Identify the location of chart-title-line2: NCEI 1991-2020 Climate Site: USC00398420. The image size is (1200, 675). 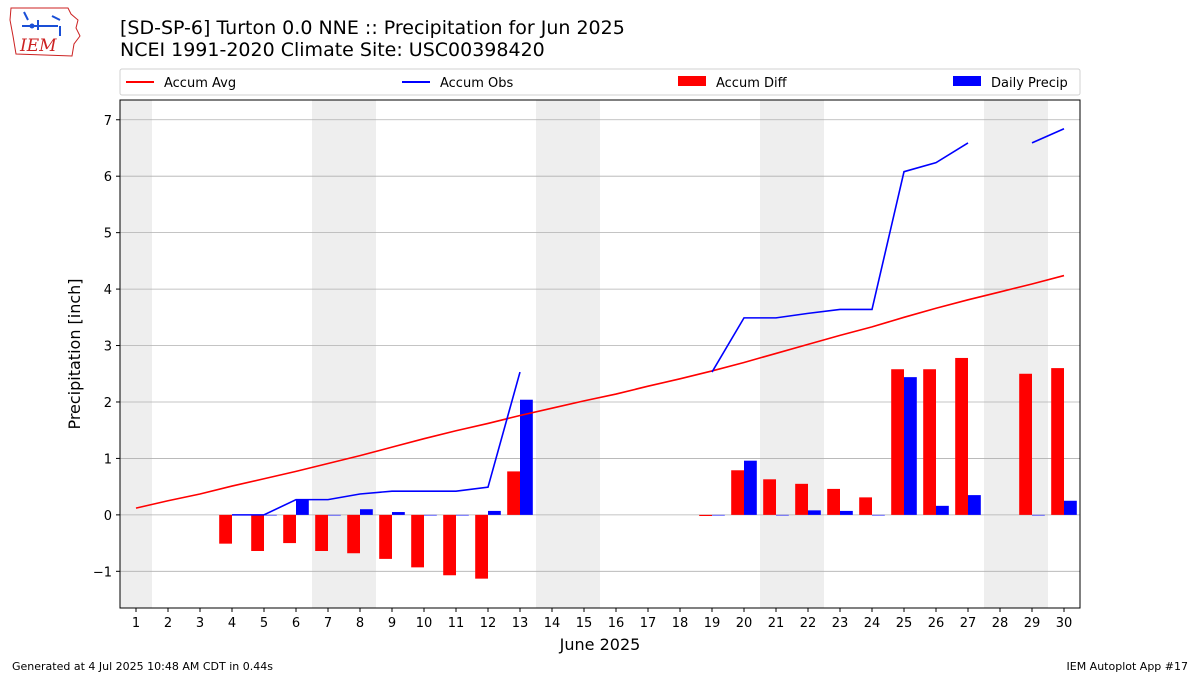
(332, 50).